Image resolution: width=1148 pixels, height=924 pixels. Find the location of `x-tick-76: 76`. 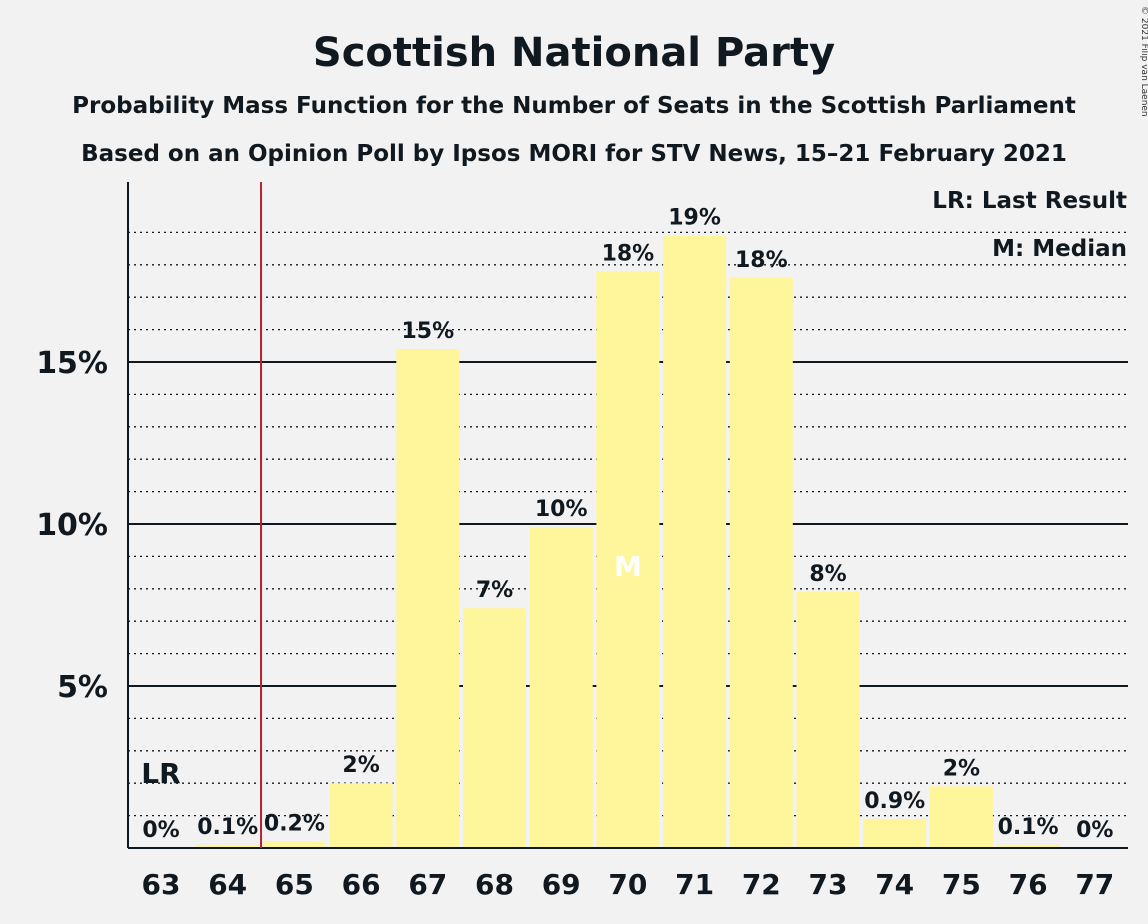

x-tick-76: 76 is located at coordinates (1028, 884).